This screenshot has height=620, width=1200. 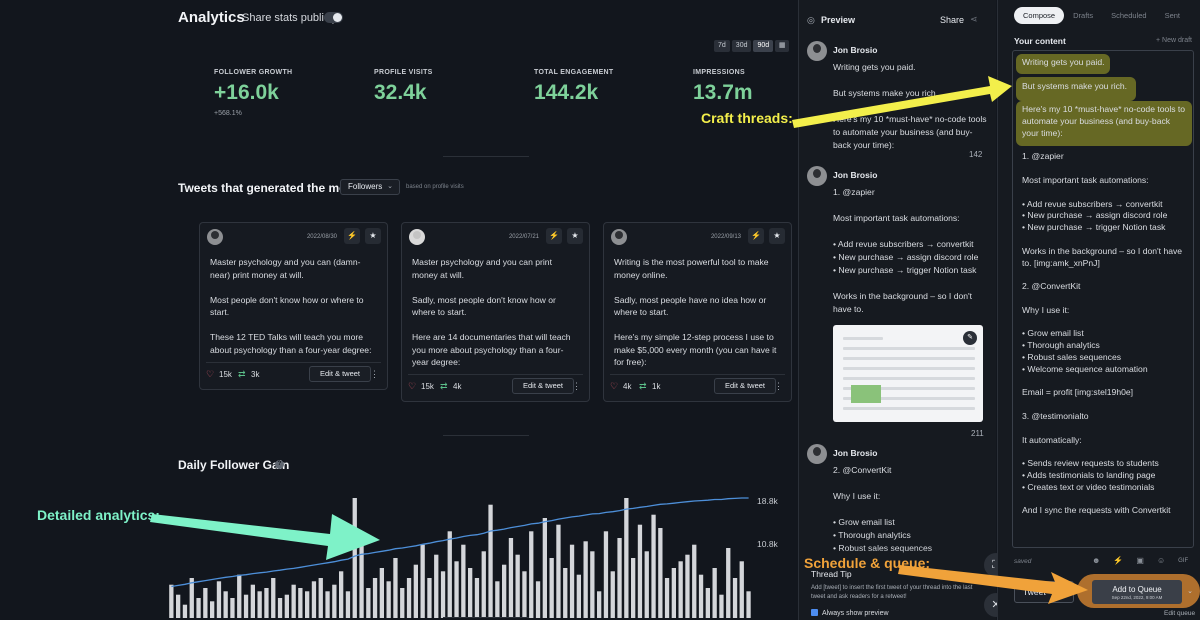 I want to click on checkbox-label: Always show preview, so click(x=855, y=613).